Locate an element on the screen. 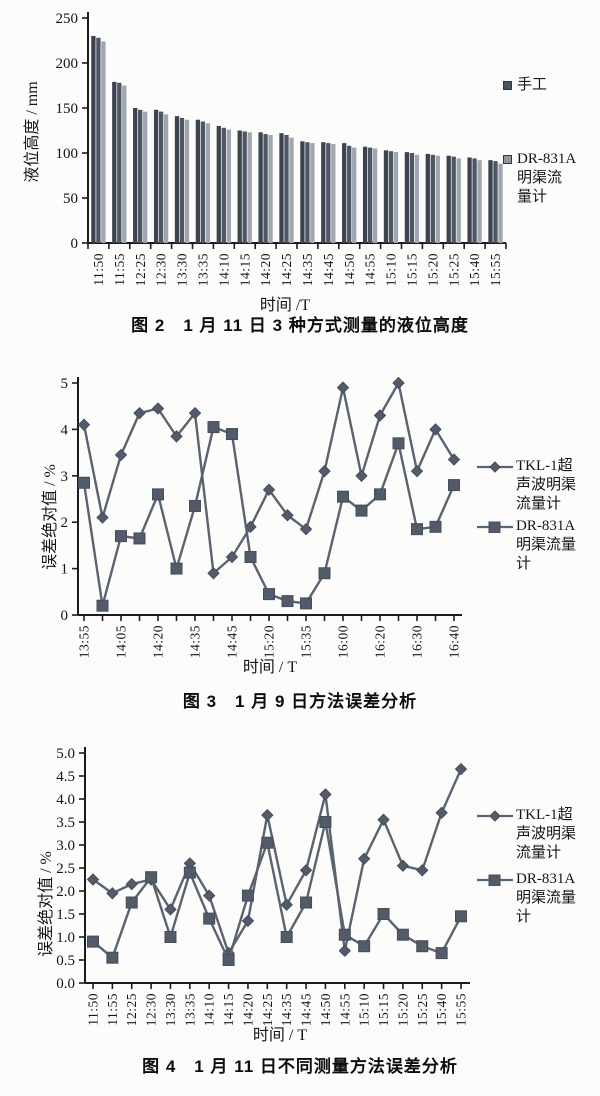 Image resolution: width=600 pixels, height=1096 pixels. svg-text: 16:30 is located at coordinates (417, 641).